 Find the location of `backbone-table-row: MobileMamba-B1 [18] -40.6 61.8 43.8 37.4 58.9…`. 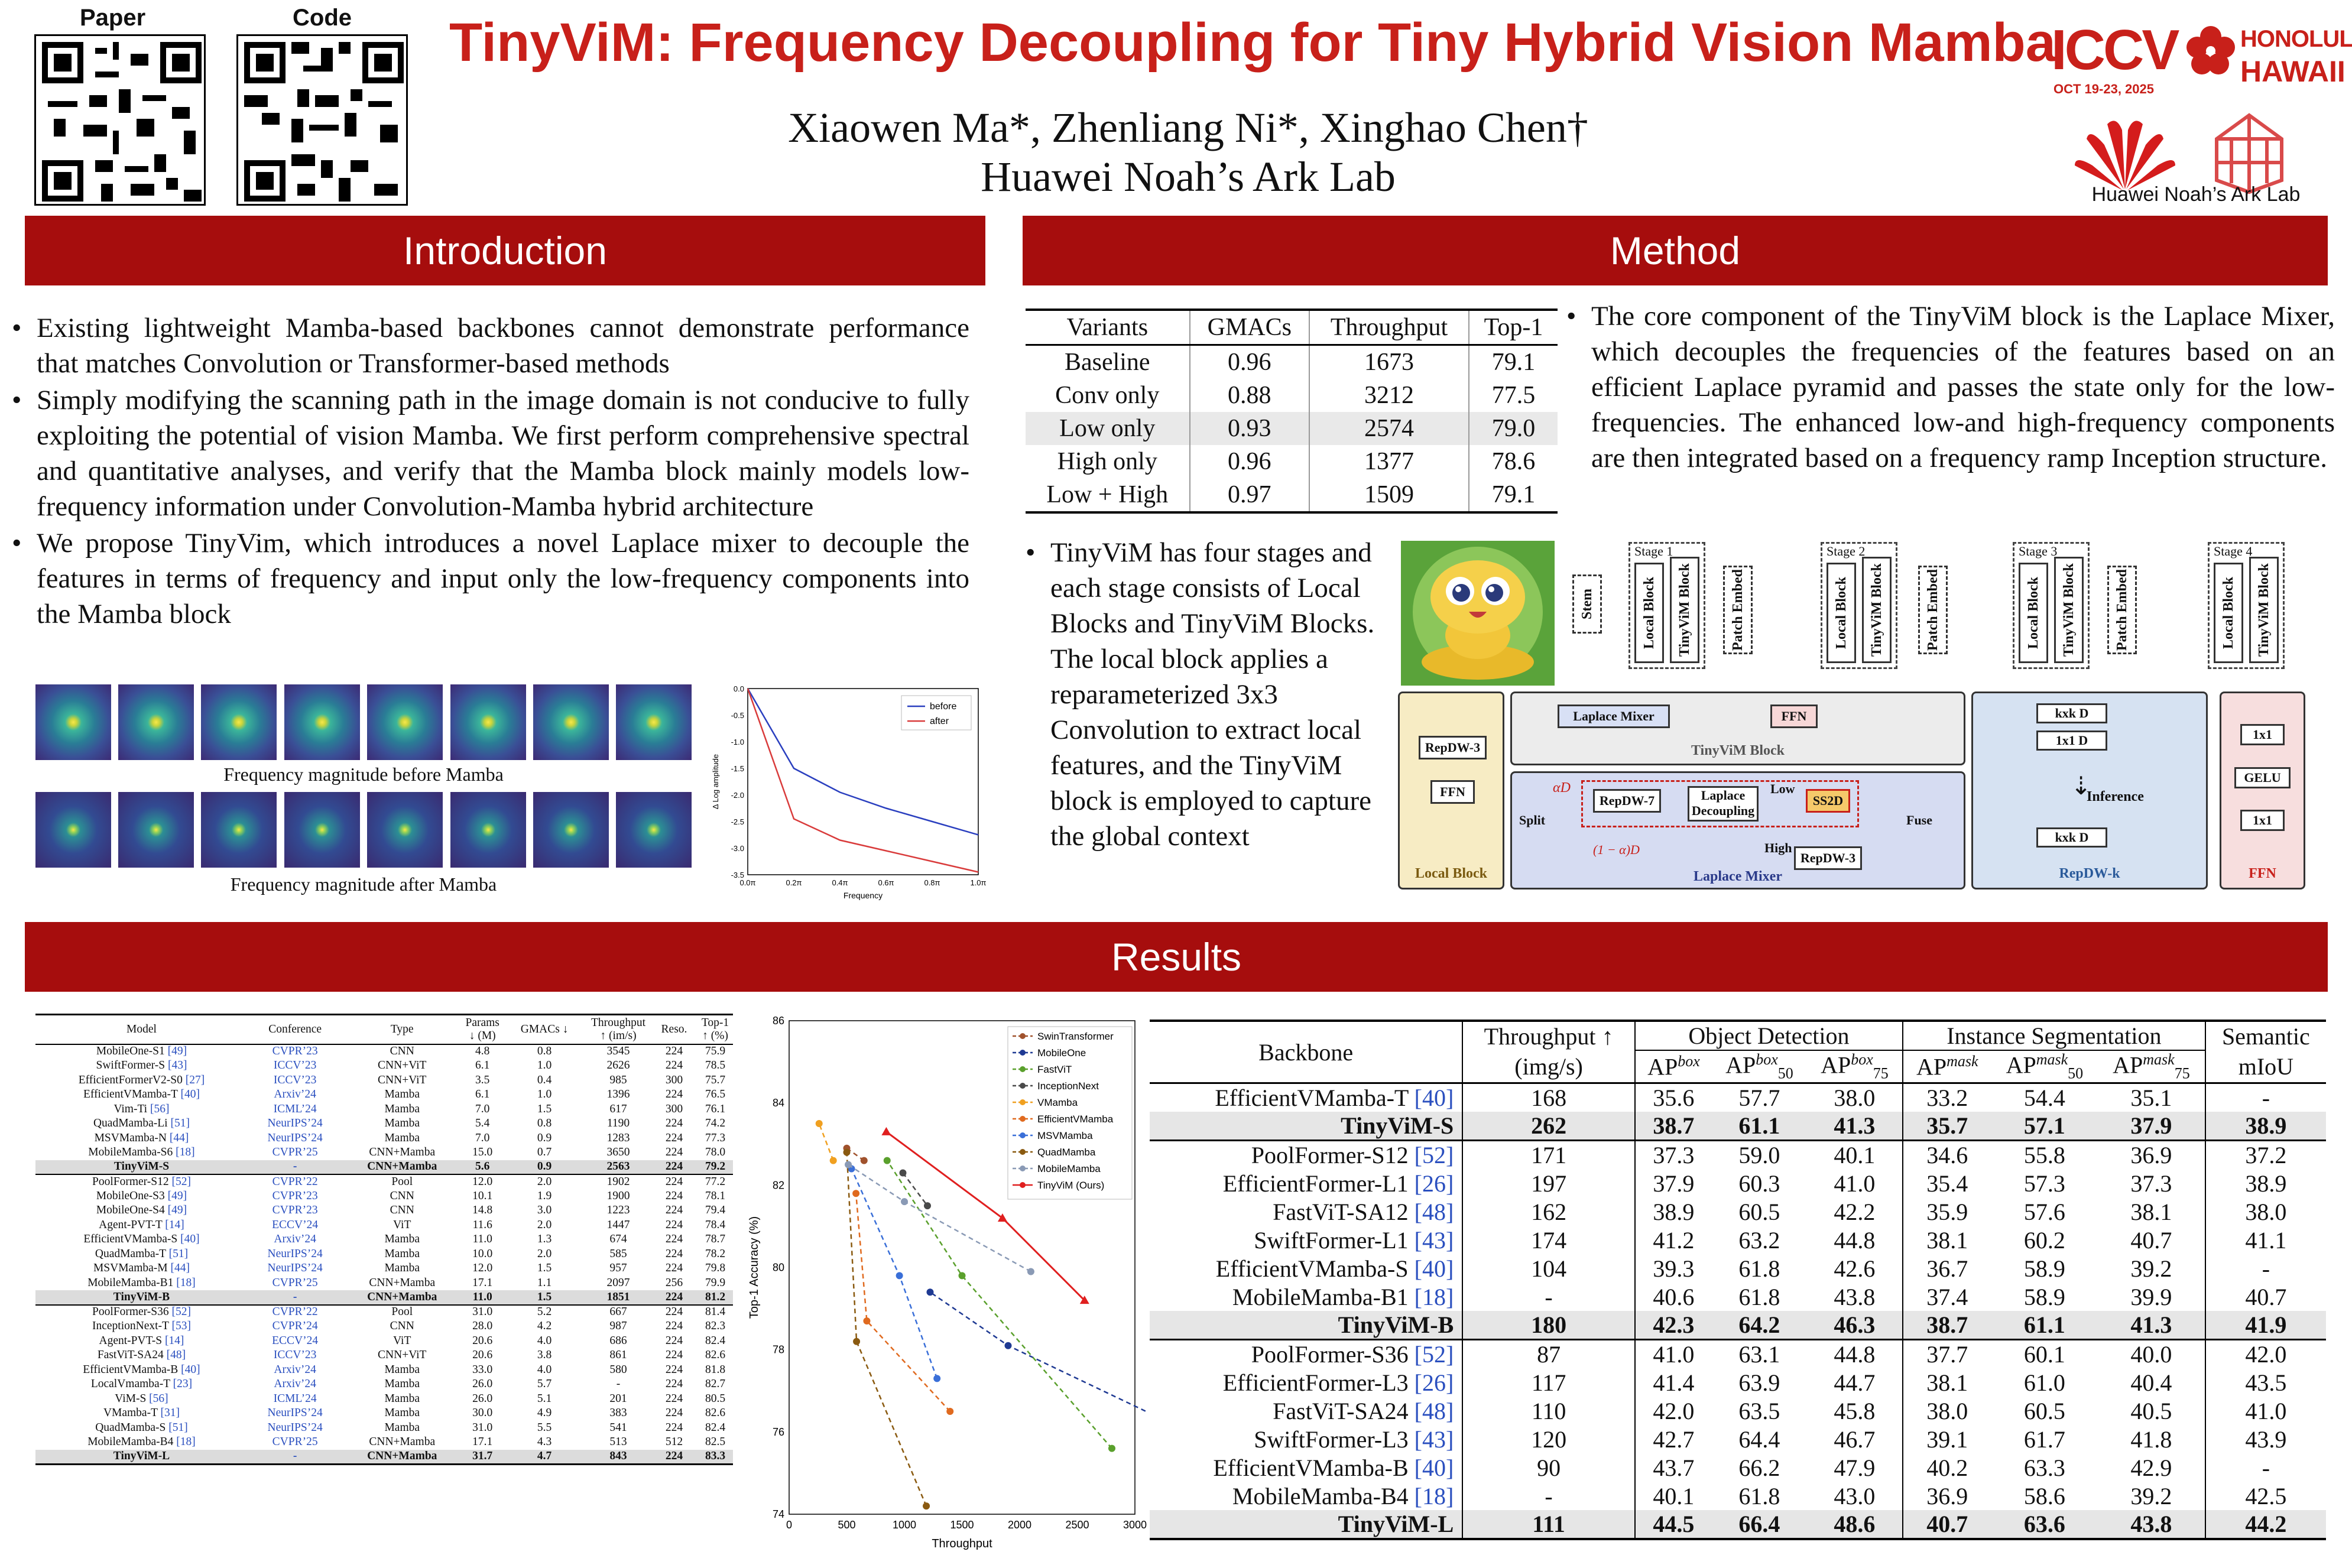

backbone-table-row: MobileMamba-B1 [18] -40.6 61.8 43.8 37.4 58.9… is located at coordinates (1738, 1297).